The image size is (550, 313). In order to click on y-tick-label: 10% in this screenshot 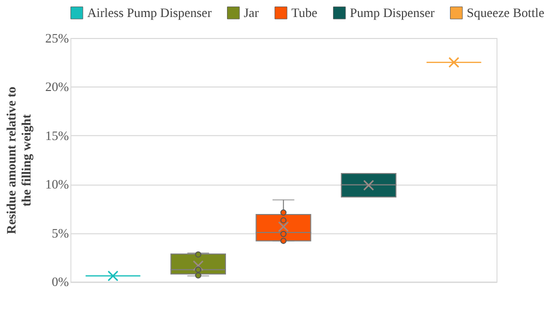, I will do `click(57, 185)`.